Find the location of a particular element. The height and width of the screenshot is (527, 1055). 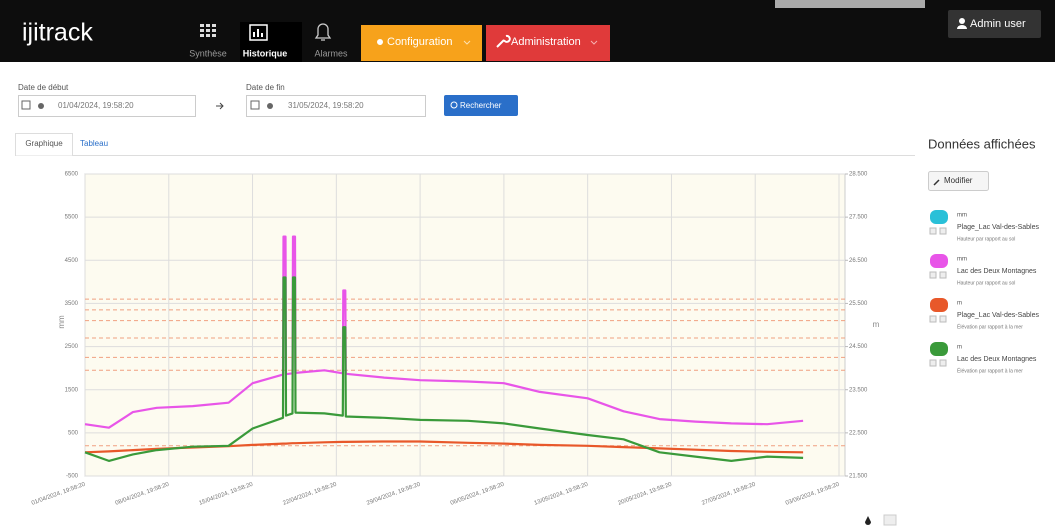

historique-icon is located at coordinates (258, 32).